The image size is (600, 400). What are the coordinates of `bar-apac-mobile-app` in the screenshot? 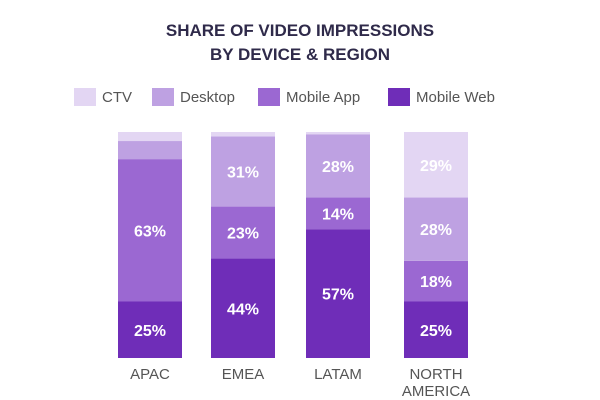 It's located at (150, 230).